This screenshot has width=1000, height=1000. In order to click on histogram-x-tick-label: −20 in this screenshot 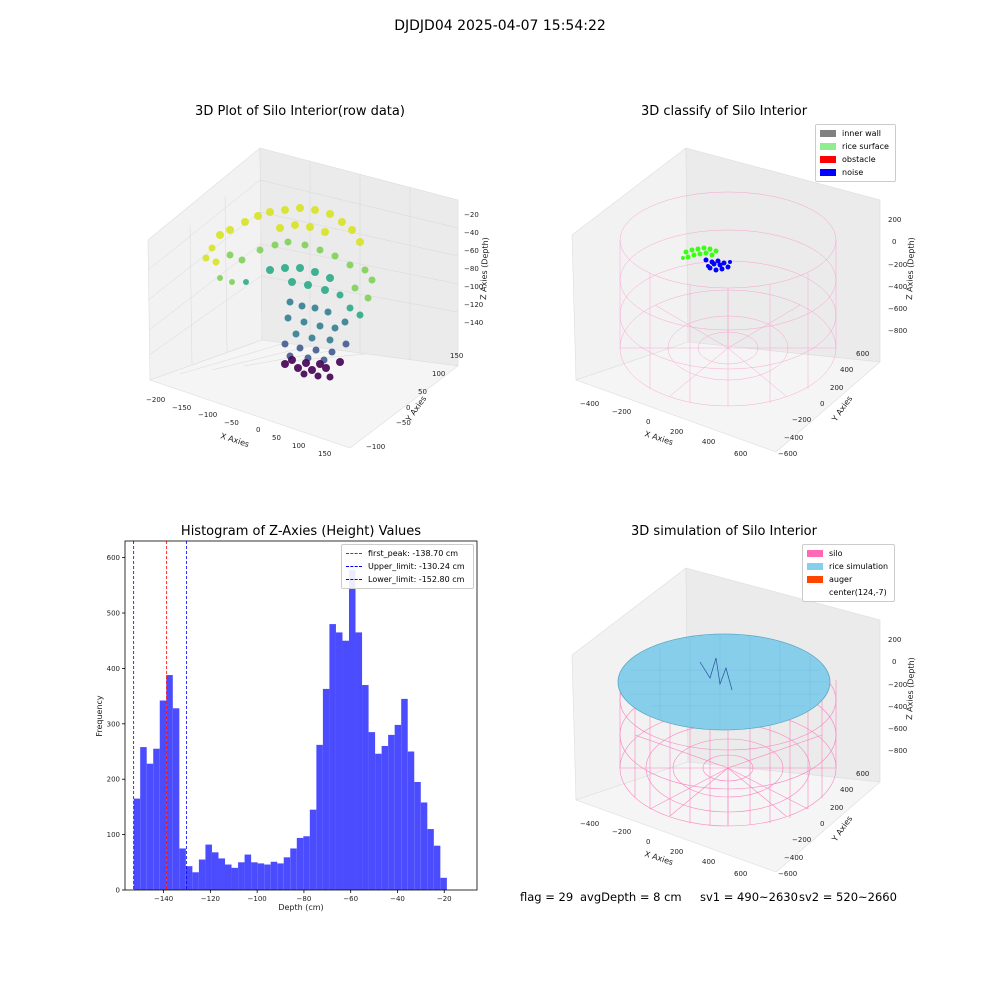, I will do `click(444, 899)`.